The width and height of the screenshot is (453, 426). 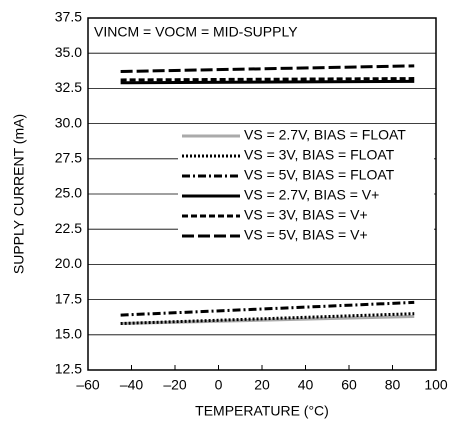 What do you see at coordinates (68, 263) in the screenshot?
I see `y-tick-label: 20.0` at bounding box center [68, 263].